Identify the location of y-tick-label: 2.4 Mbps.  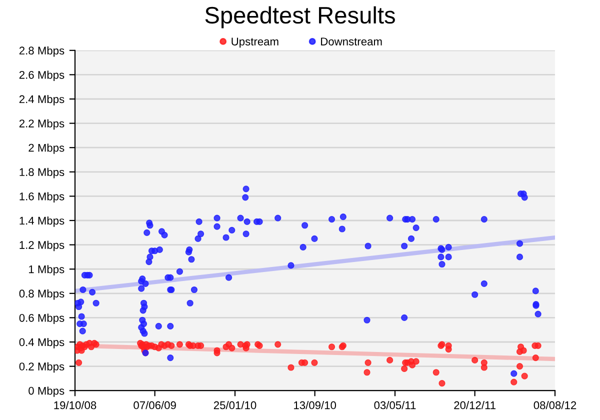
(41, 100).